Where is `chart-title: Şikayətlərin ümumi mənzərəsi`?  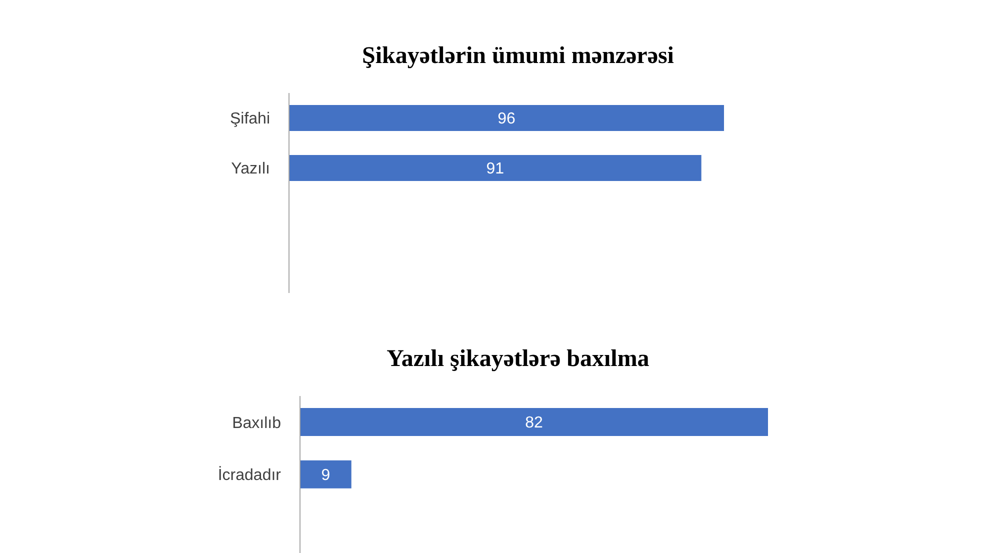 chart-title: Şikayətlərin ümumi mənzərəsi is located at coordinates (518, 56).